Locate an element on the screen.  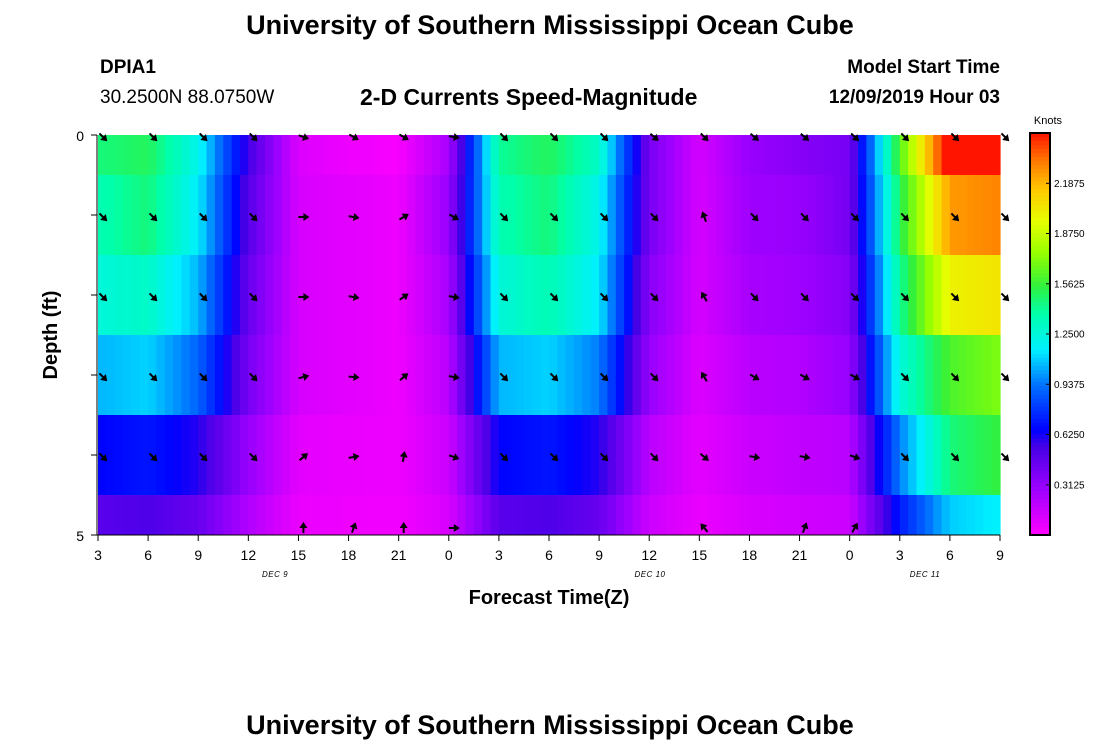
x-tick-label: 21 is located at coordinates (399, 555).